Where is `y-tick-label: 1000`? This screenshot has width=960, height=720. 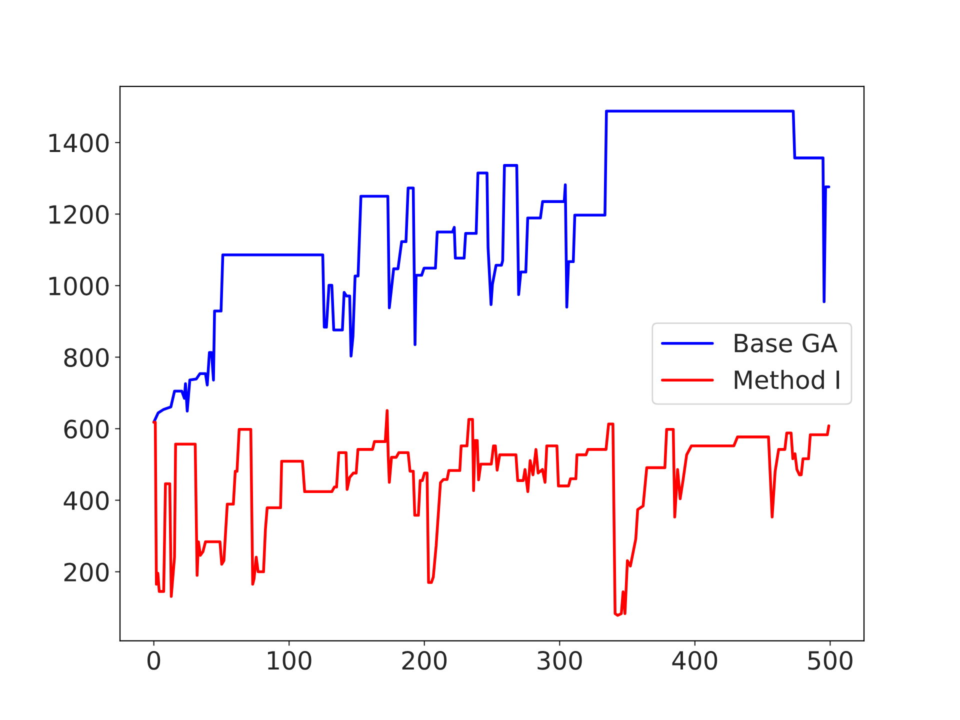 y-tick-label: 1000 is located at coordinates (79, 286).